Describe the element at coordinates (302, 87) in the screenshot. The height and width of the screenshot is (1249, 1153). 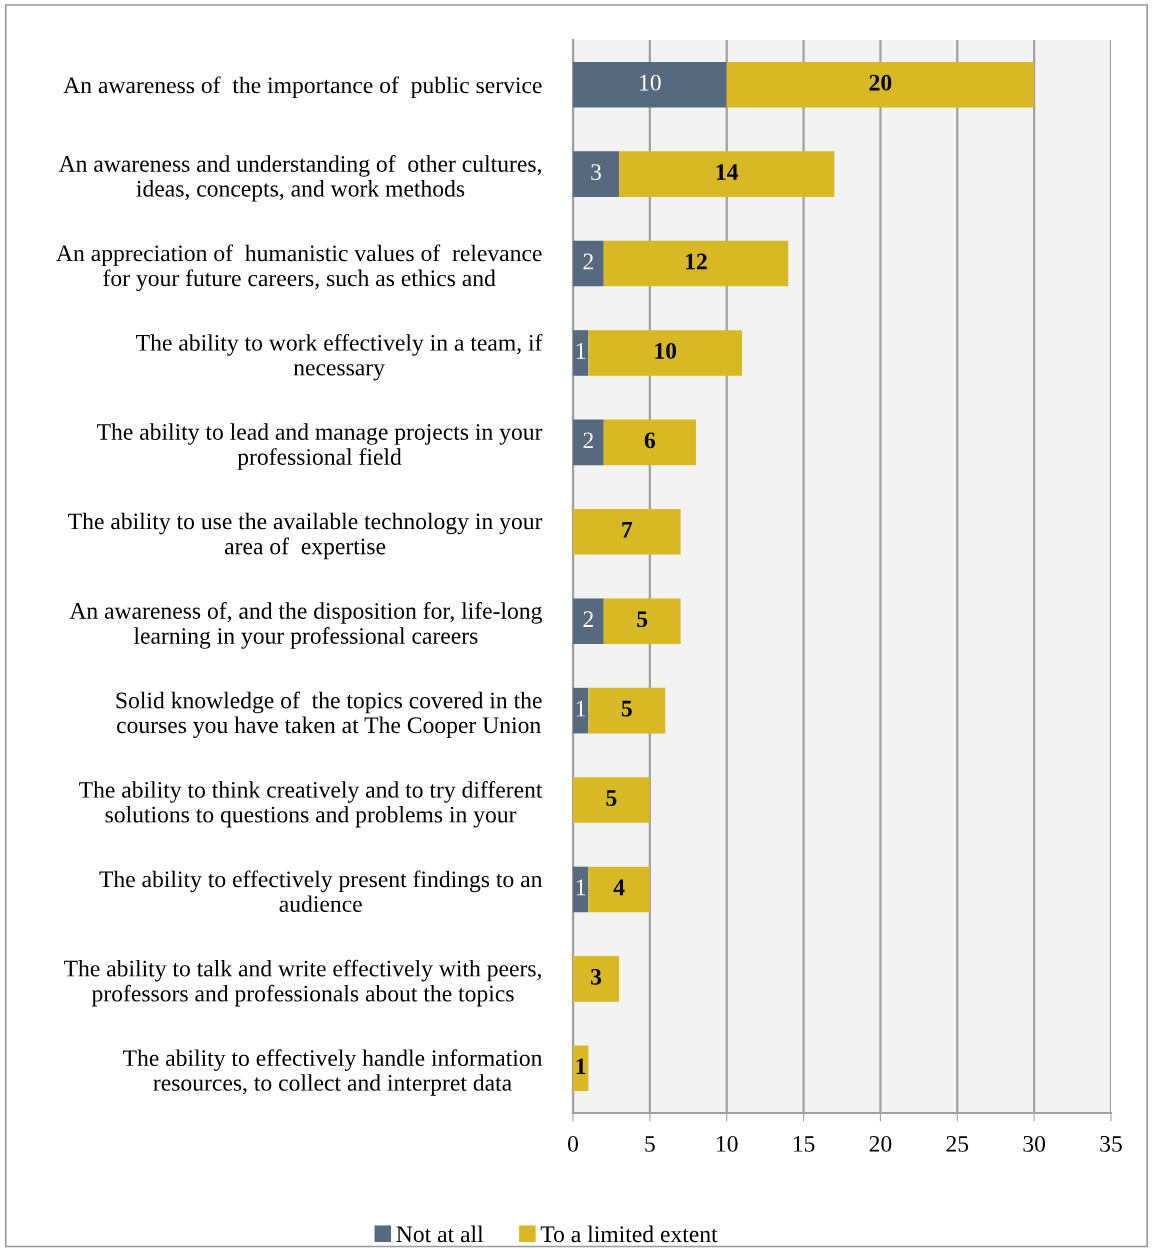
I see `y-tick-label: An awareness of the importance of public service` at that location.